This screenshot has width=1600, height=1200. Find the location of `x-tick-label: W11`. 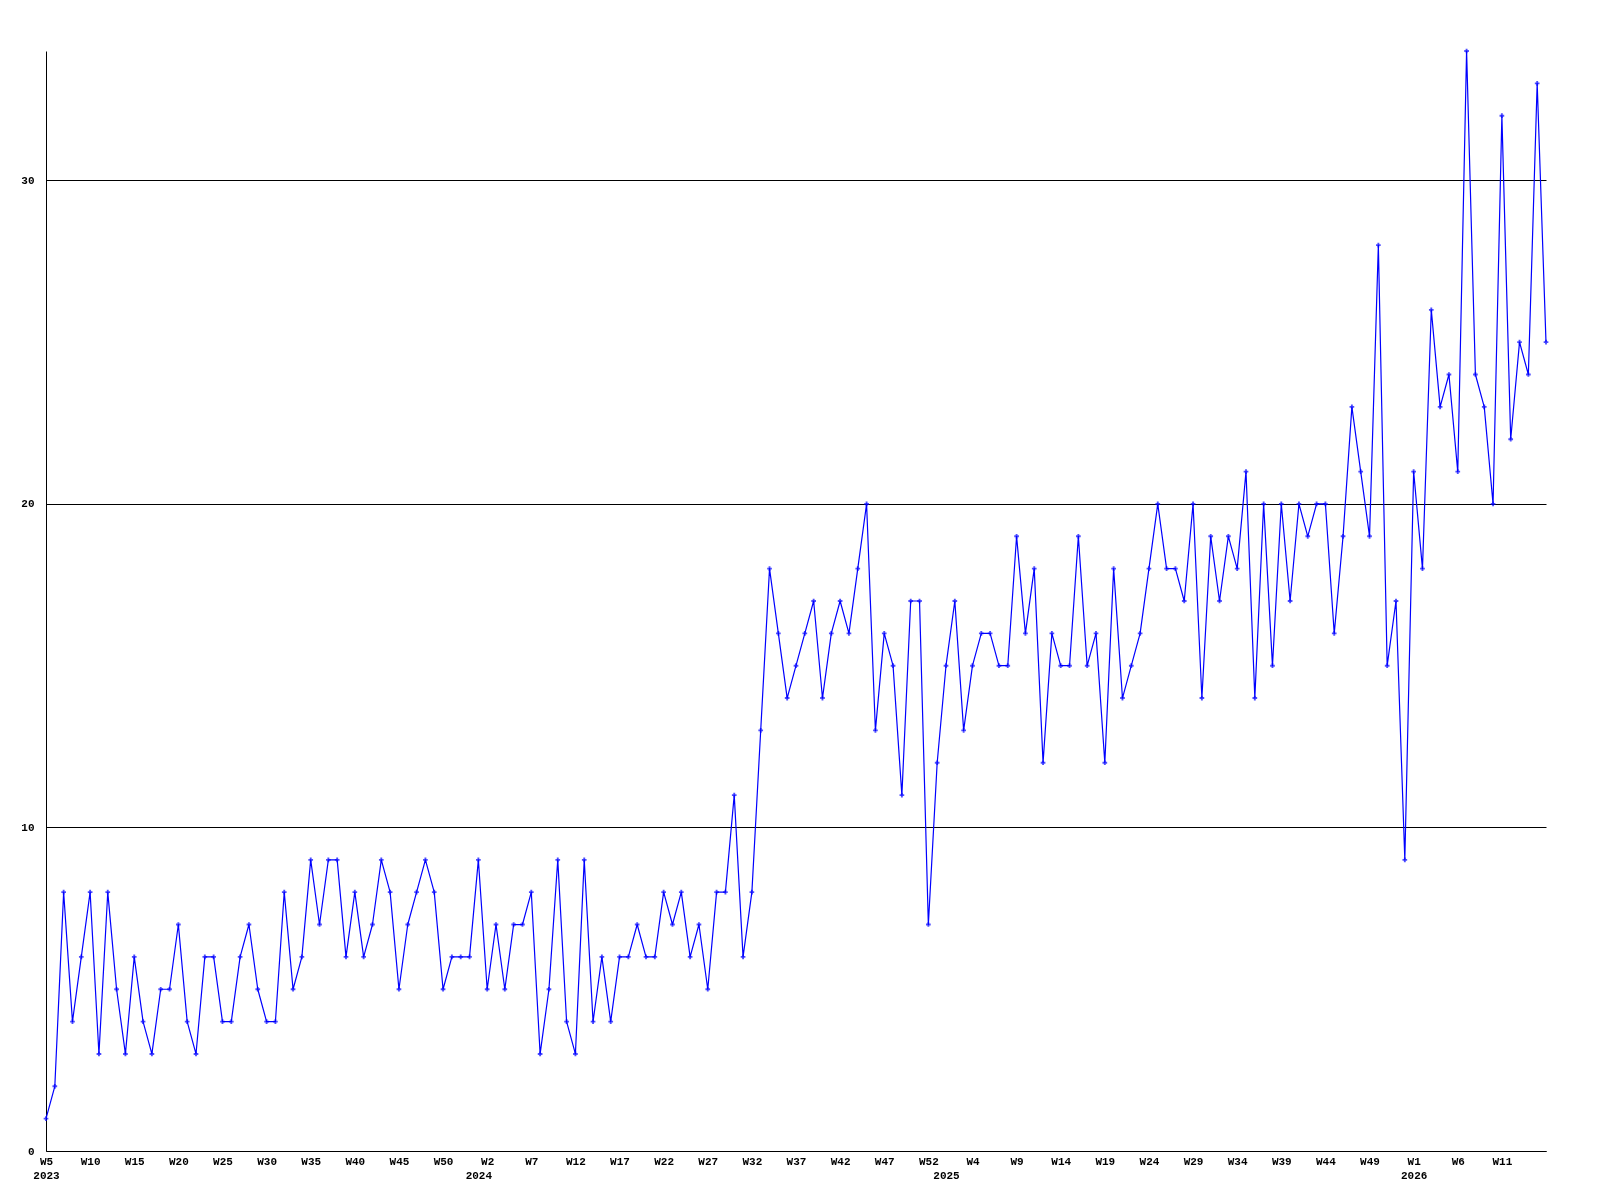

x-tick-label: W11 is located at coordinates (1502, 1161).